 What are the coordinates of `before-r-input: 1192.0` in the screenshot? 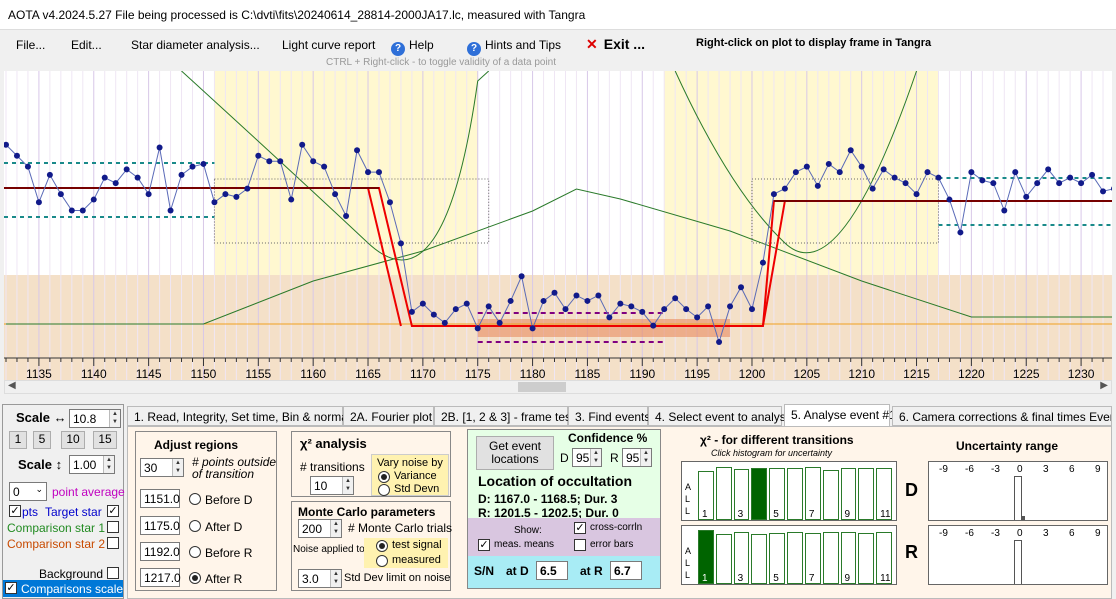 It's located at (160, 551).